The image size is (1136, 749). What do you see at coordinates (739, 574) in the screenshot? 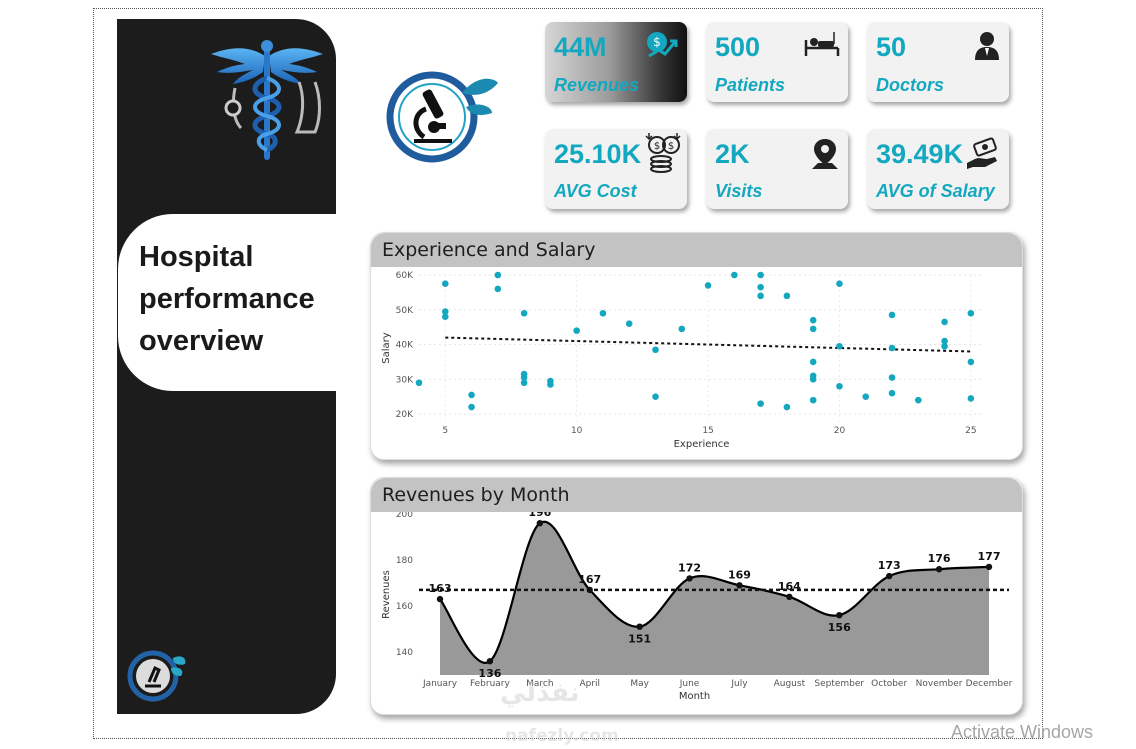
I see `data-label: 169` at bounding box center [739, 574].